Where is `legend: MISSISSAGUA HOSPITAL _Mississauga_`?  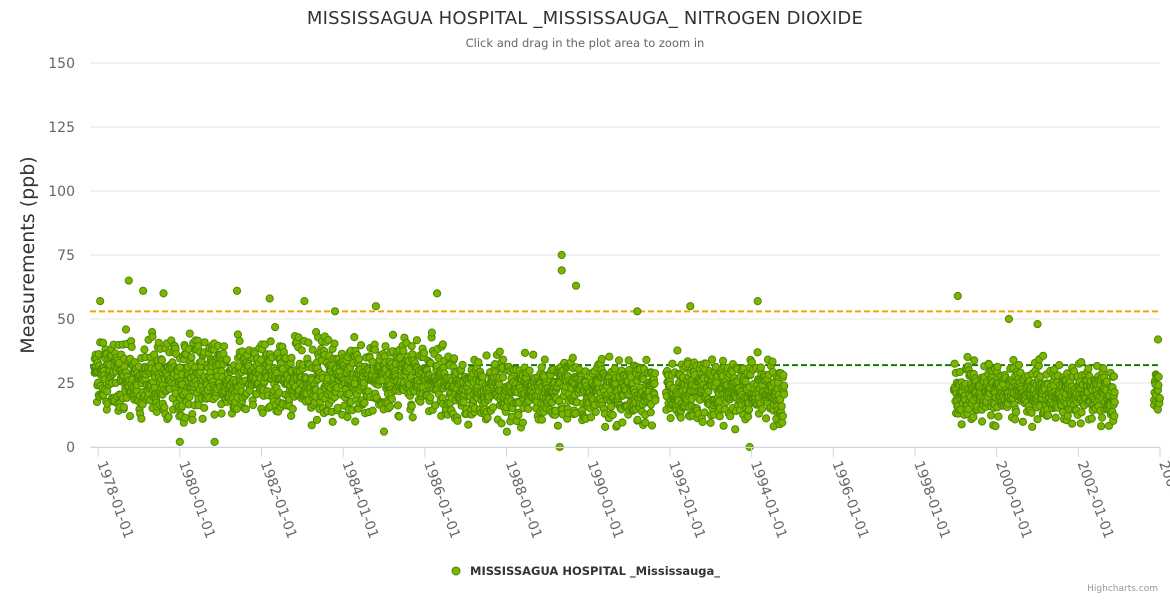 legend: MISSISSAGUA HOSPITAL _Mississauga_ is located at coordinates (585, 571).